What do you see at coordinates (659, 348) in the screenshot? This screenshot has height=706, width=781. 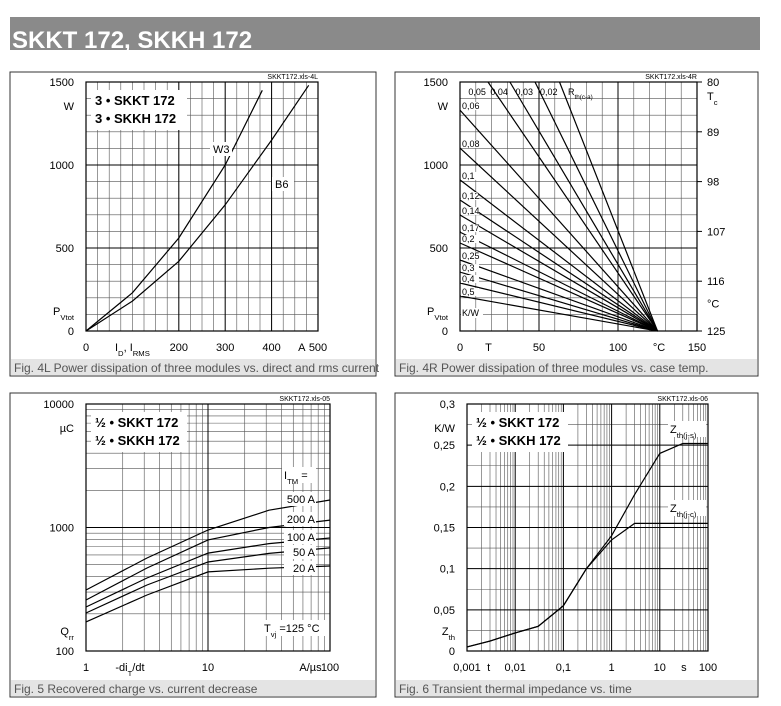 I see `x-unit: °C` at bounding box center [659, 348].